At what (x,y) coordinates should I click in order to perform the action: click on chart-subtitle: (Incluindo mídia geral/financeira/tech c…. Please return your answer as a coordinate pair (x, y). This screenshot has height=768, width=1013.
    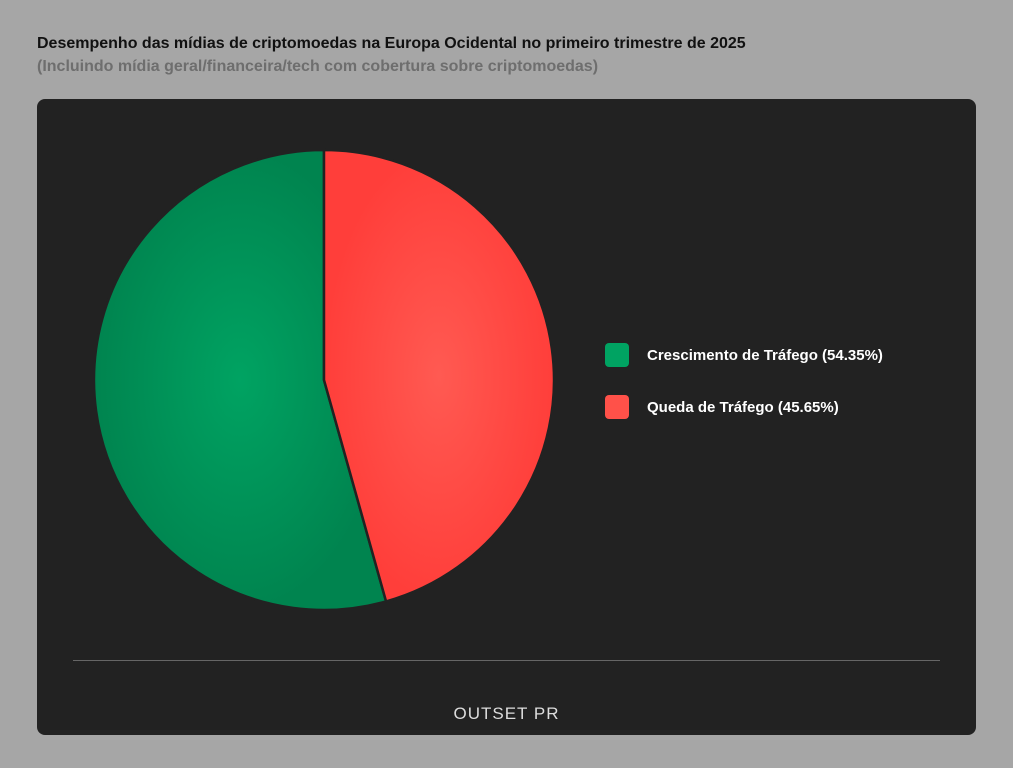
    Looking at the image, I should click on (318, 66).